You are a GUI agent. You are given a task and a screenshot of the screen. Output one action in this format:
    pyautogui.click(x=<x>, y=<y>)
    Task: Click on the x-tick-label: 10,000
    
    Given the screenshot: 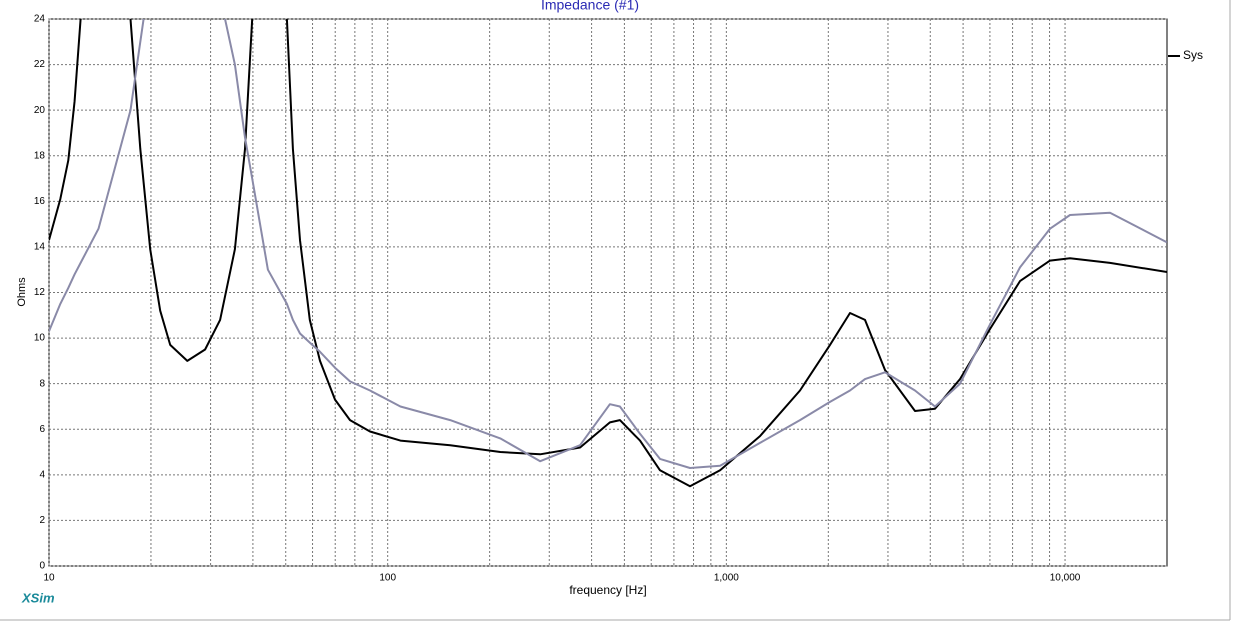 What is the action you would take?
    pyautogui.click(x=1065, y=578)
    